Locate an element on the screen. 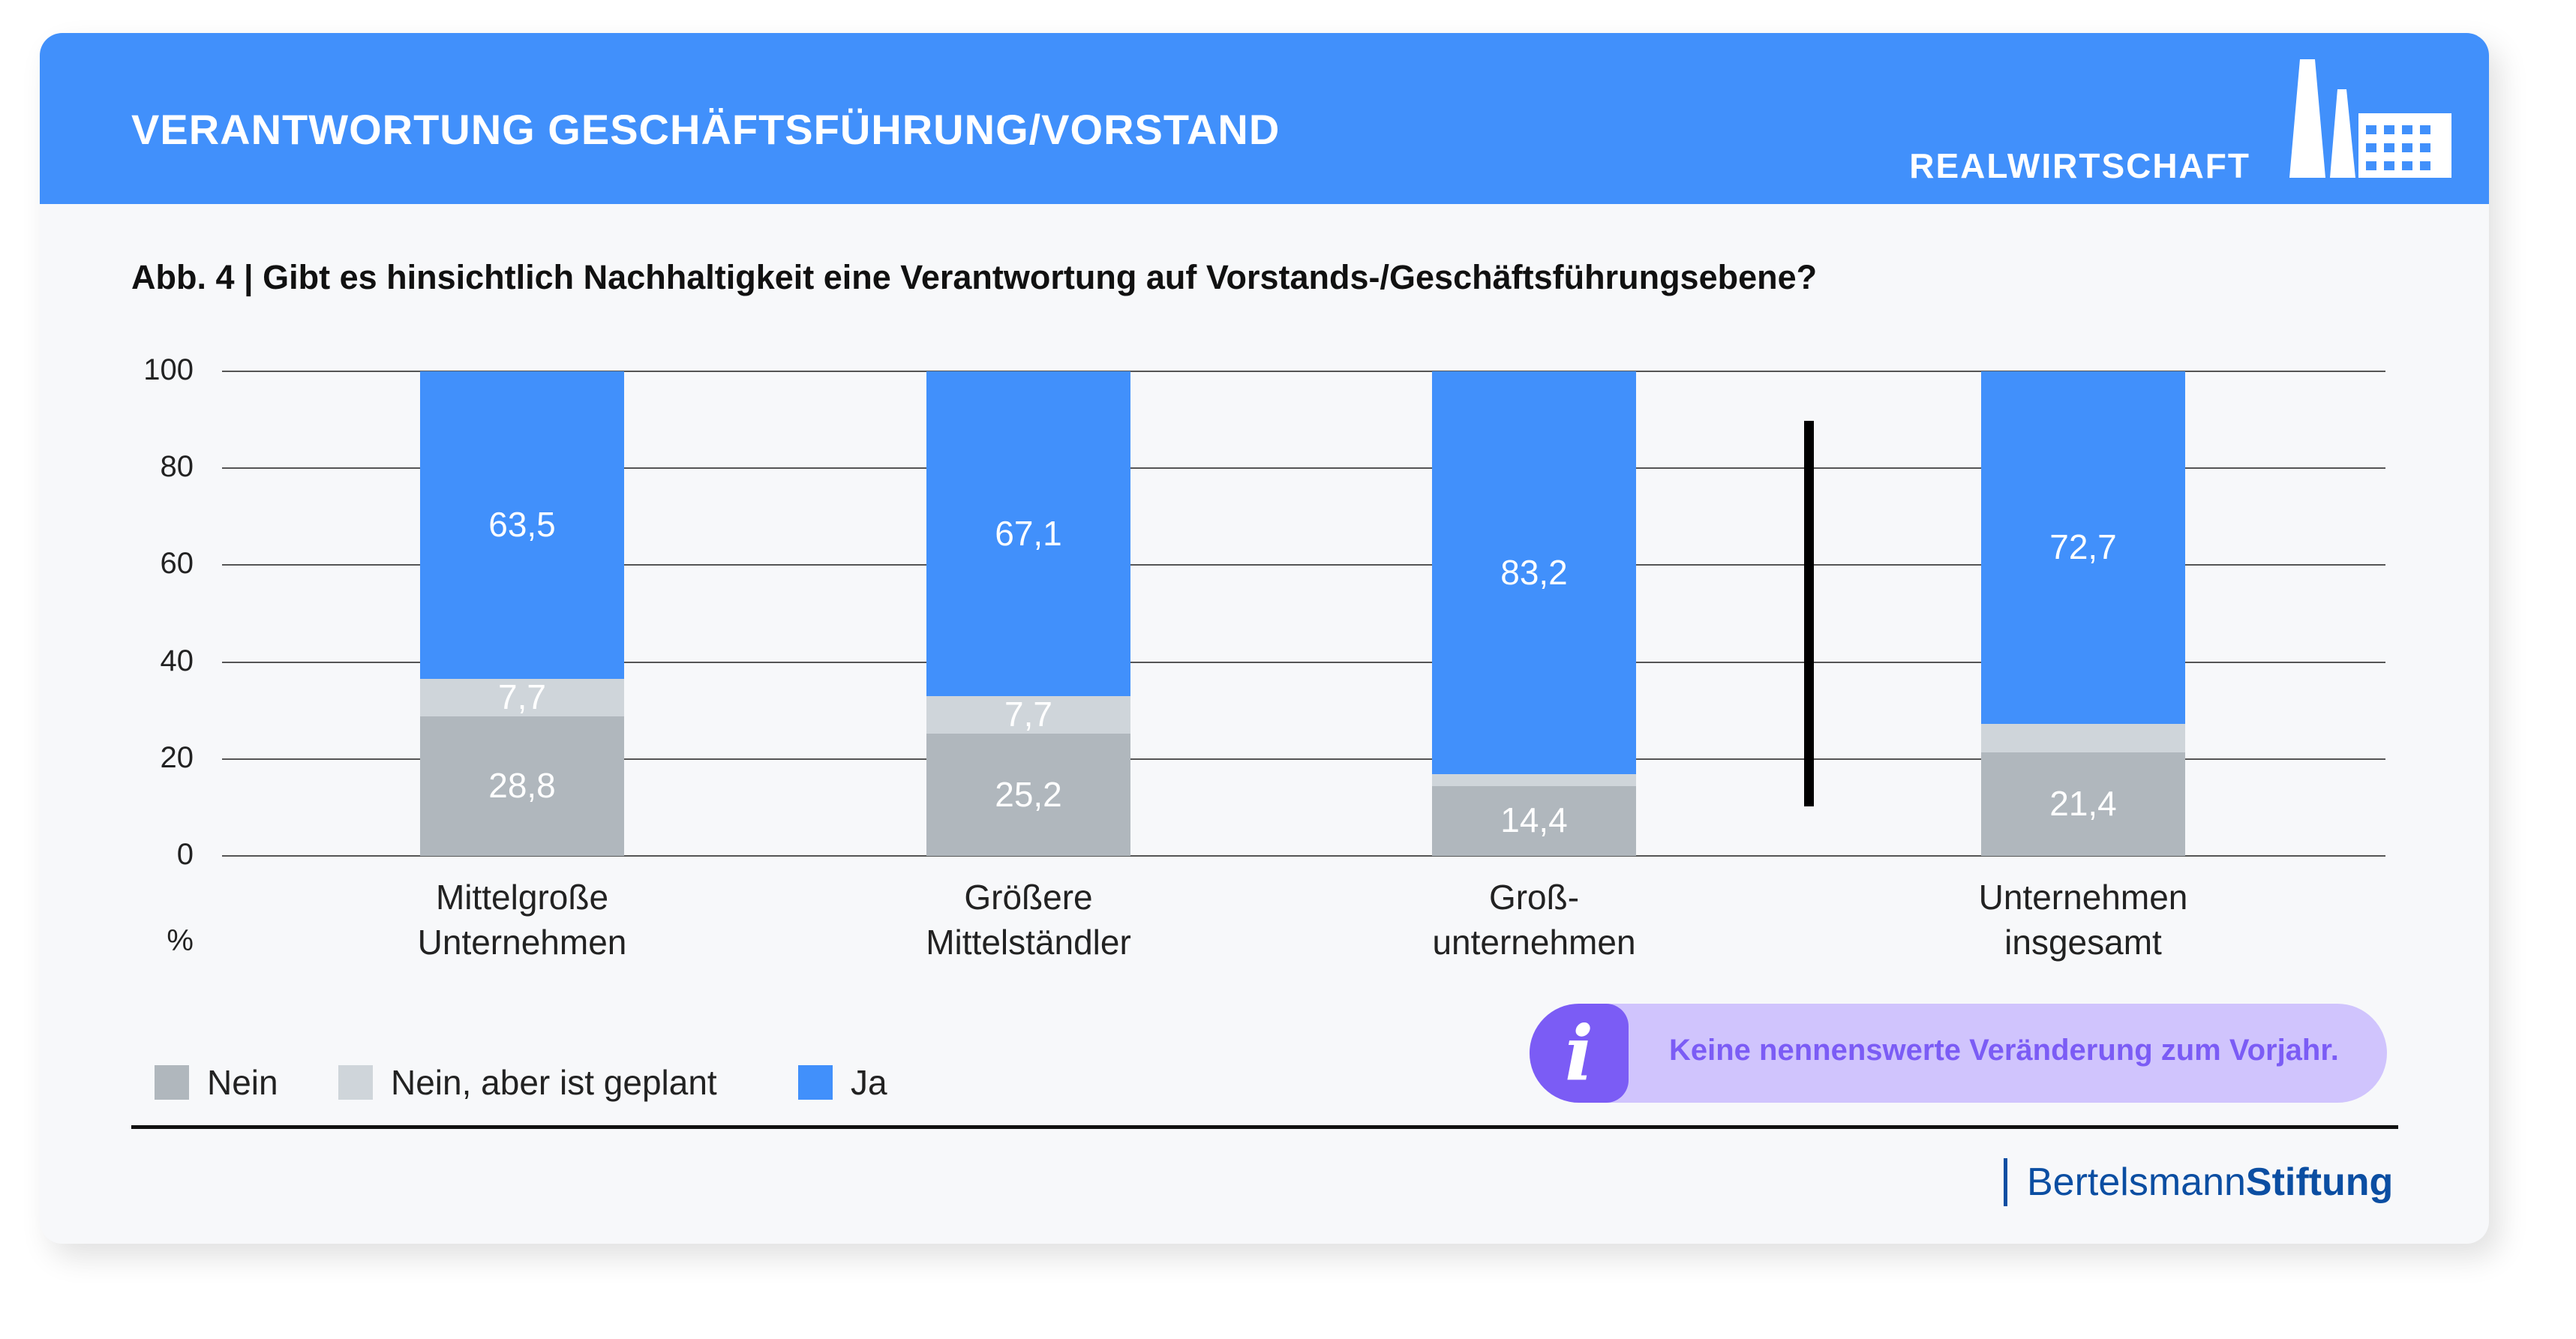 This screenshot has height=1339, width=2576. category-label: Größere Mittelständler is located at coordinates (1028, 920).